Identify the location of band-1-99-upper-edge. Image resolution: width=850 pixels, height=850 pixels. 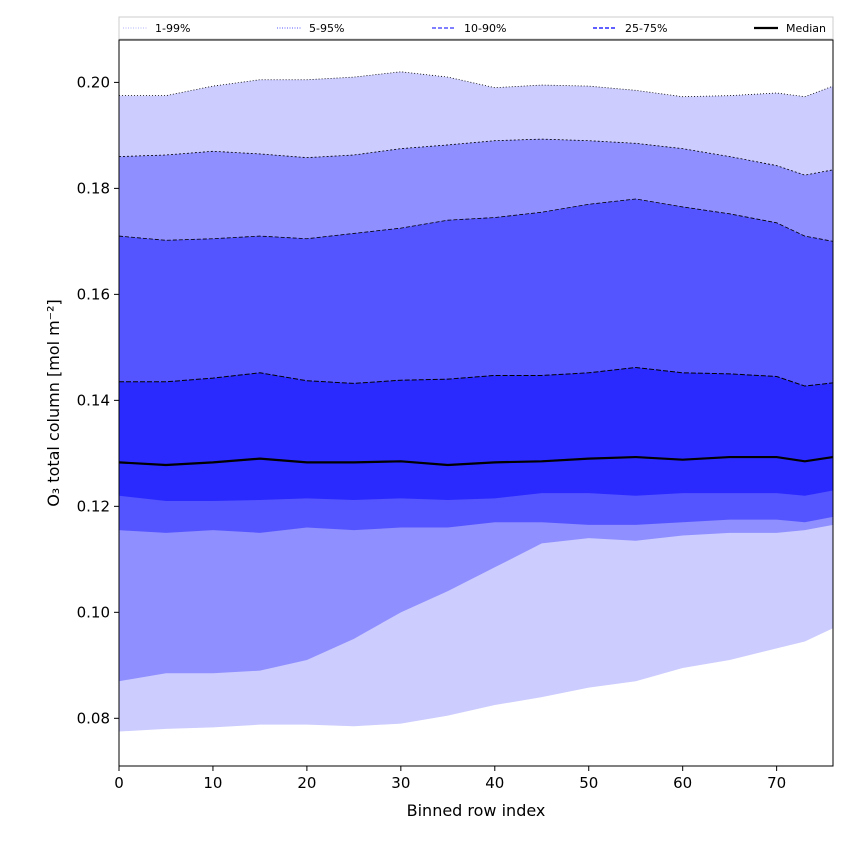
(476, 84).